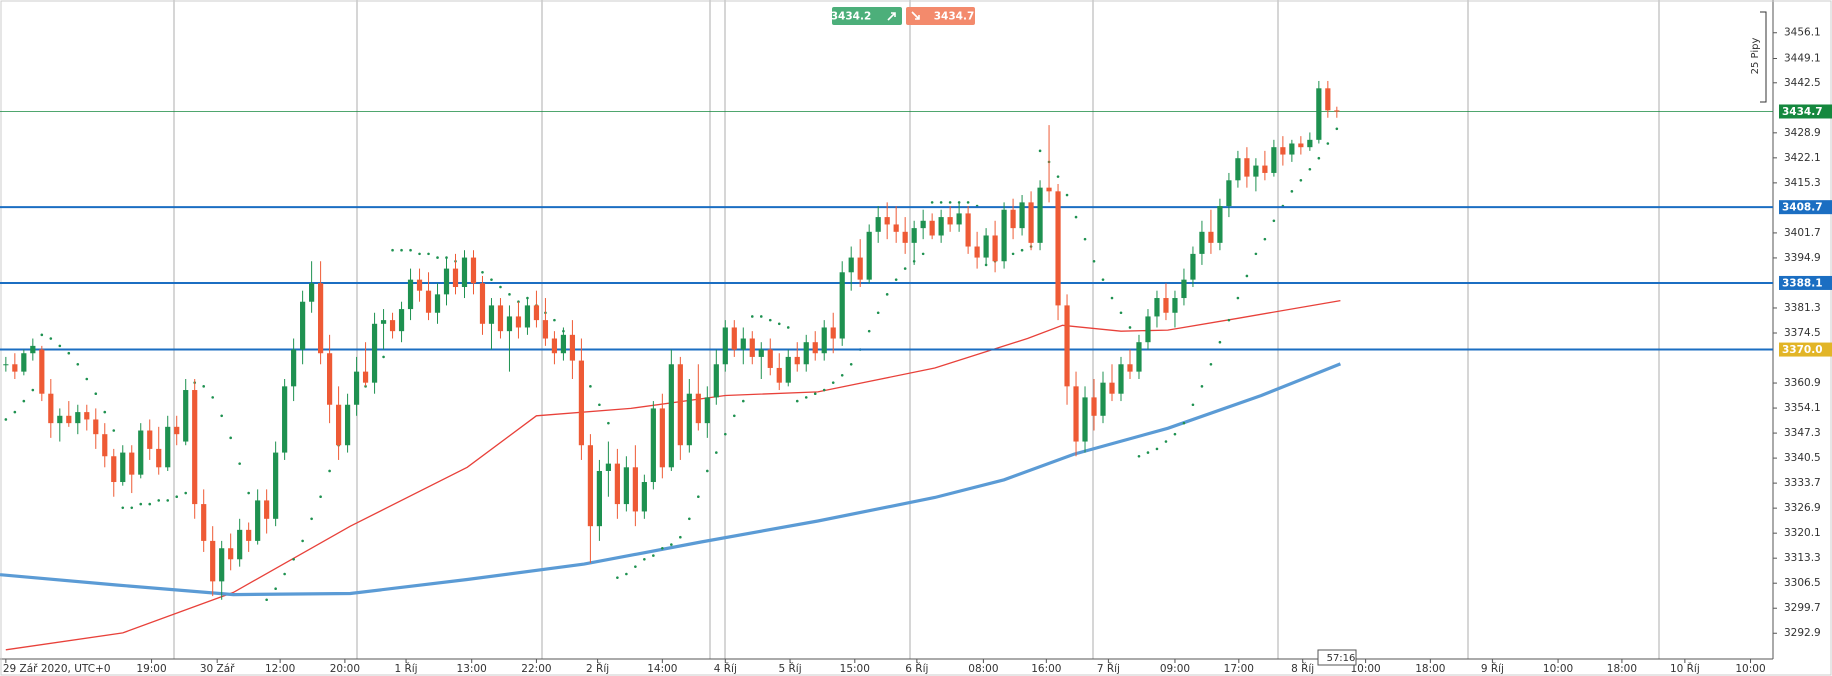 The height and width of the screenshot is (676, 1832). Describe the element at coordinates (1802, 33) in the screenshot. I see `y-tick-label: 3456.1` at that location.